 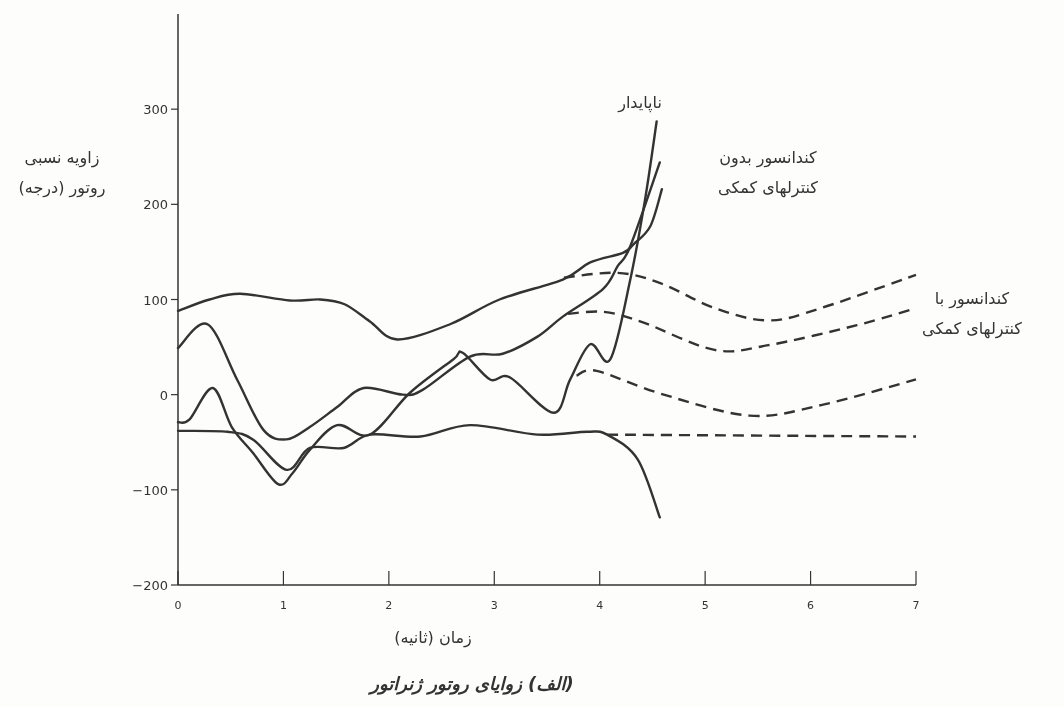 What do you see at coordinates (639, 103) in the screenshot?
I see `annotation: ناپایدار` at bounding box center [639, 103].